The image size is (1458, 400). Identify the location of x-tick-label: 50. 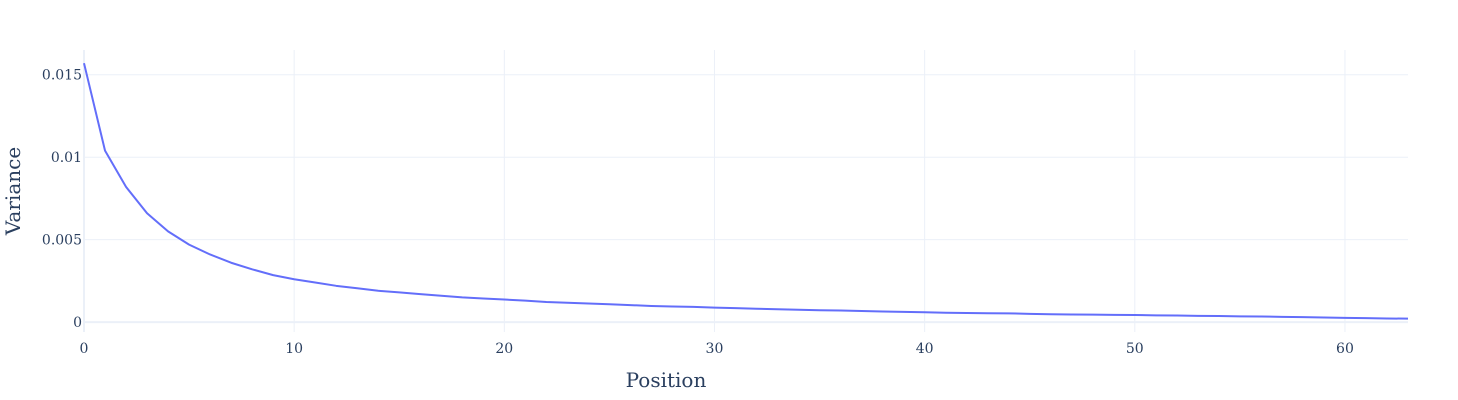
(1135, 349).